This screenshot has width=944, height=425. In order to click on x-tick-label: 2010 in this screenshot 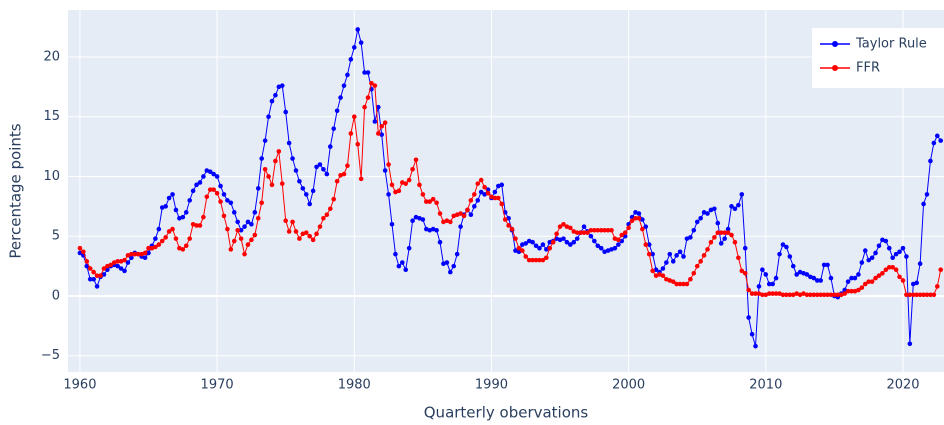, I will do `click(765, 385)`.